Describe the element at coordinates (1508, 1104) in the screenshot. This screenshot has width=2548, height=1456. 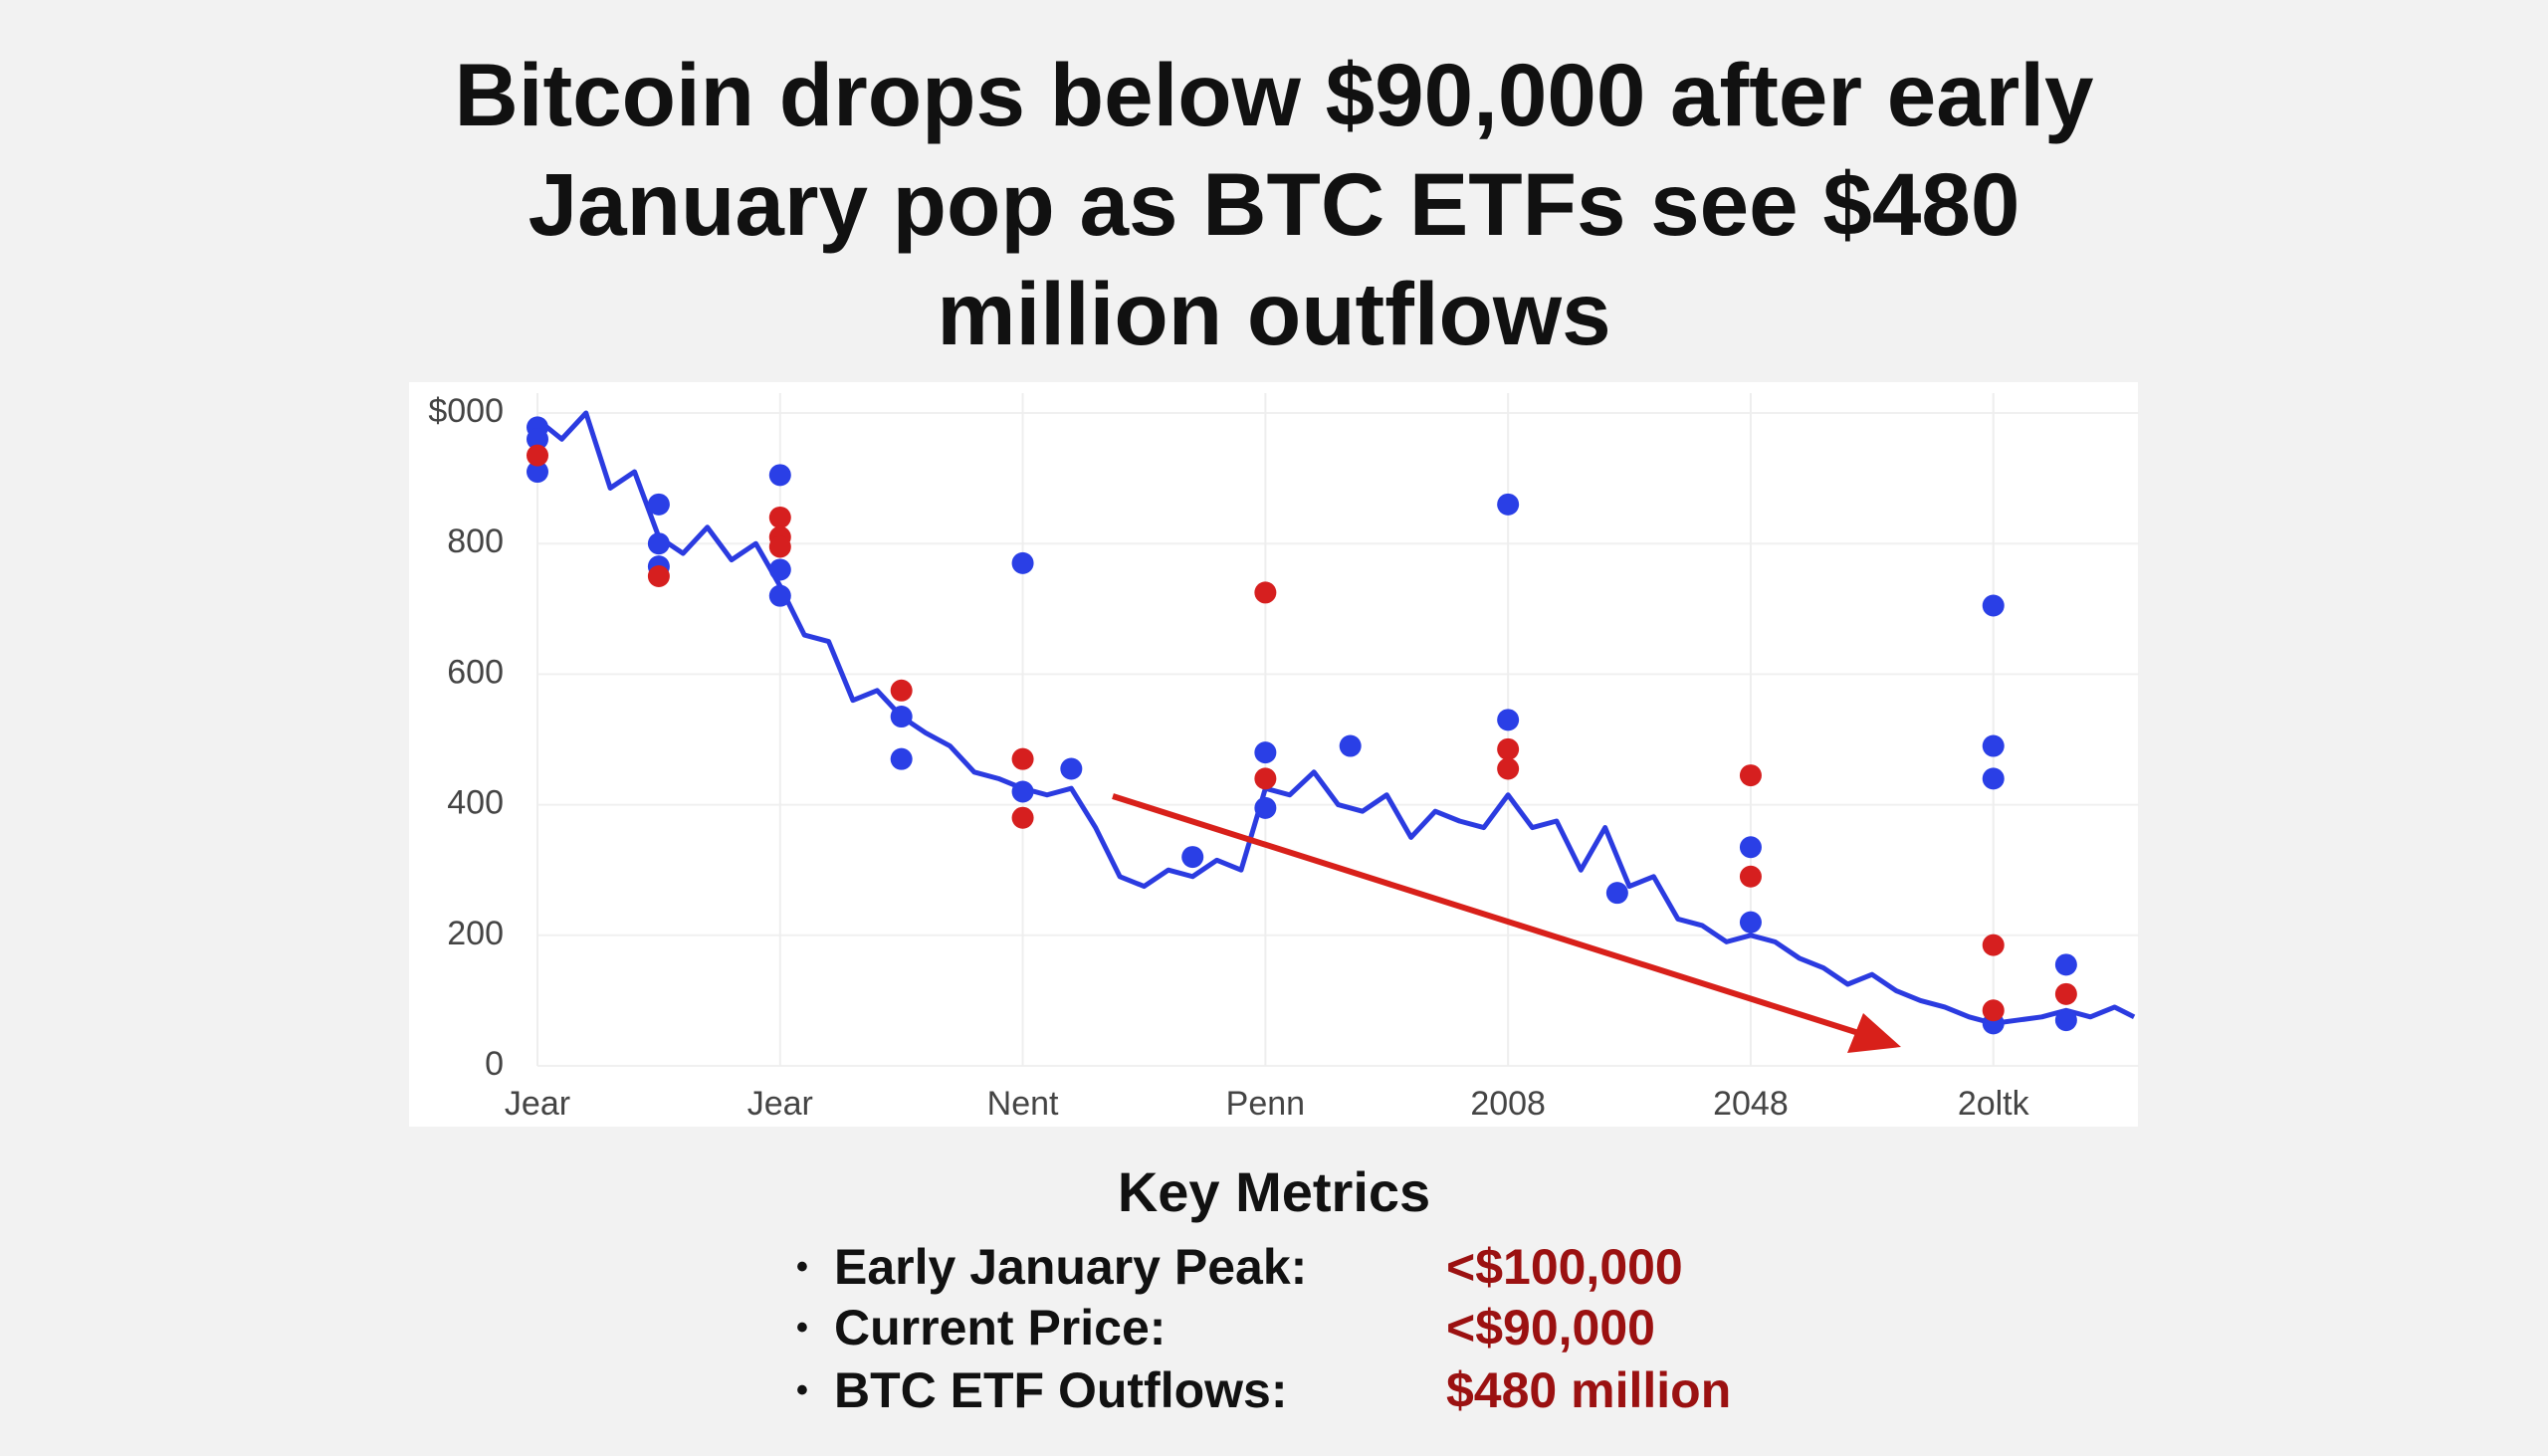
I see `x-tick-label: 2008` at that location.